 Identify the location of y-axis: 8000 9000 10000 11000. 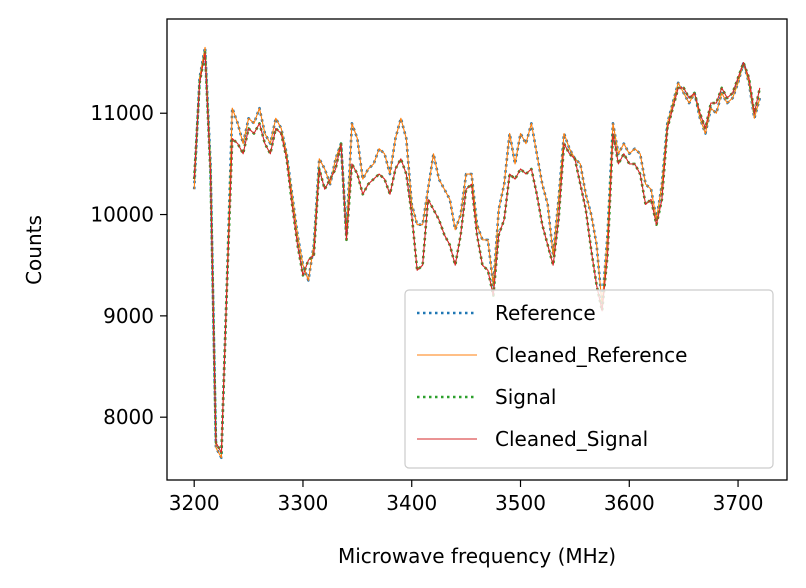
(128, 265).